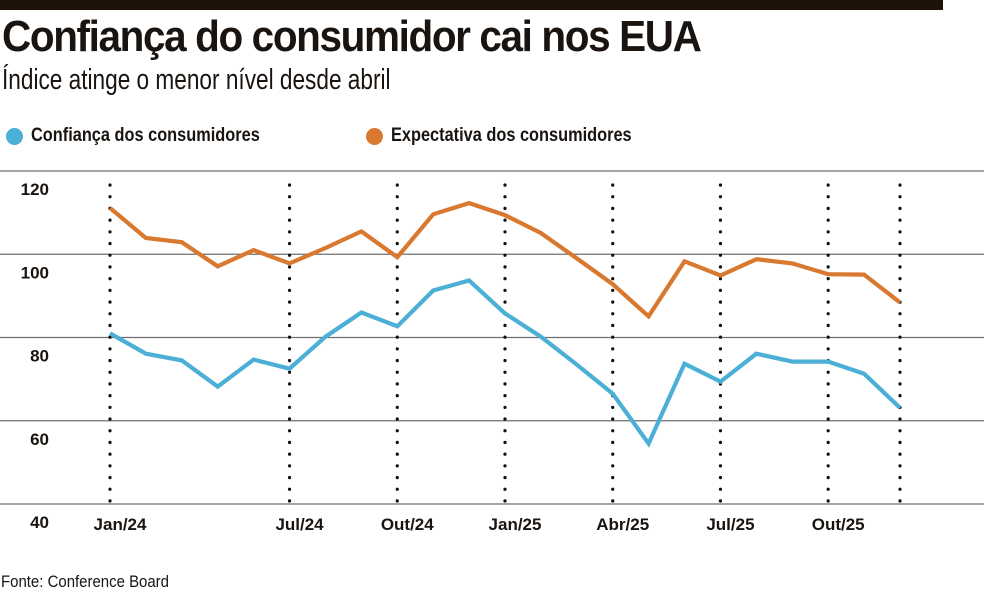 This screenshot has width=984, height=592. What do you see at coordinates (196, 80) in the screenshot?
I see `chart-subtitle: Índice atinge o menor nível desde abril` at bounding box center [196, 80].